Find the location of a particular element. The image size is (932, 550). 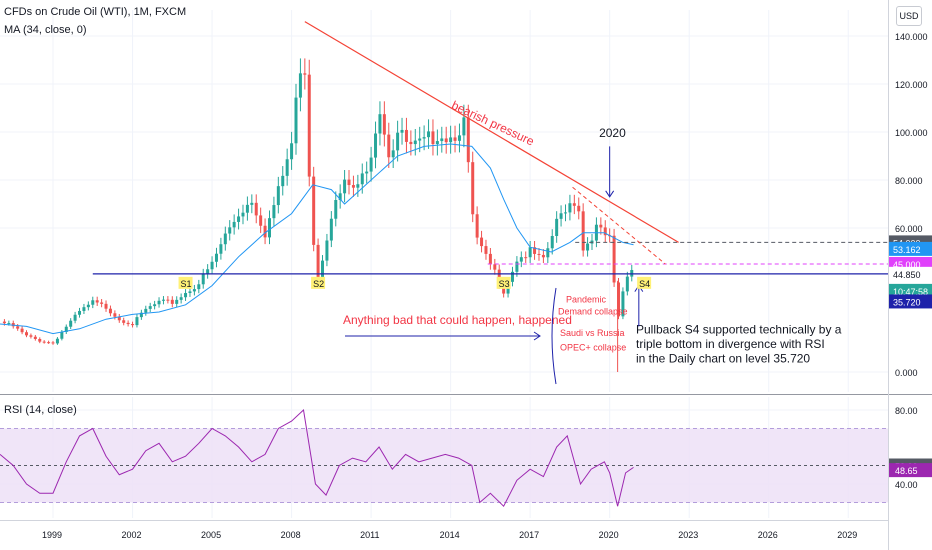

trend-dashed-line is located at coordinates (619, 225).